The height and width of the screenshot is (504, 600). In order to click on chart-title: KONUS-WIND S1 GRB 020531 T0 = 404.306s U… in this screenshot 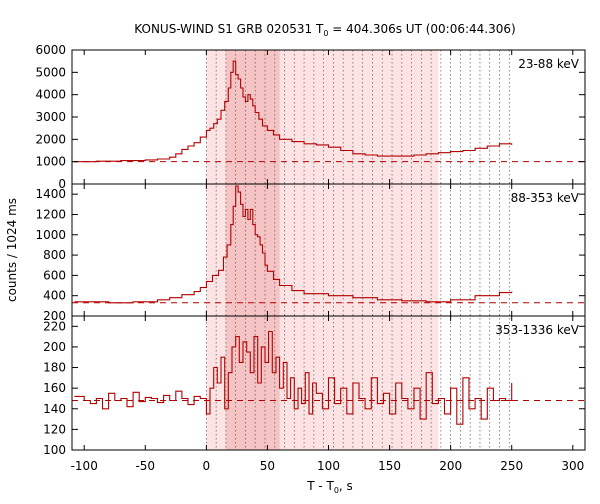, I will do `click(324, 30)`.